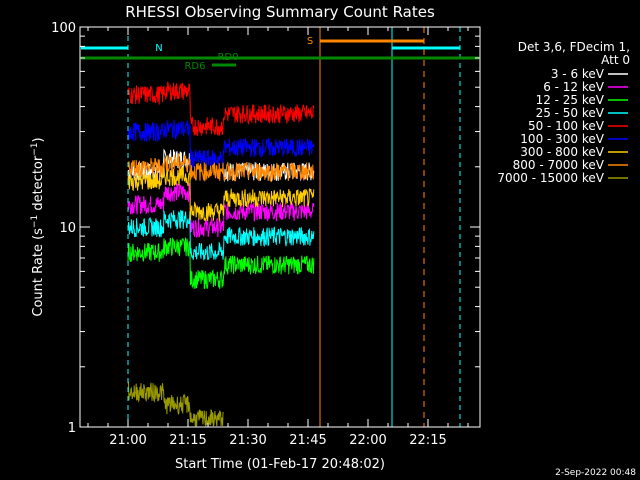 This screenshot has width=640, height=480. I want to click on annotation-label: S, so click(310, 41).